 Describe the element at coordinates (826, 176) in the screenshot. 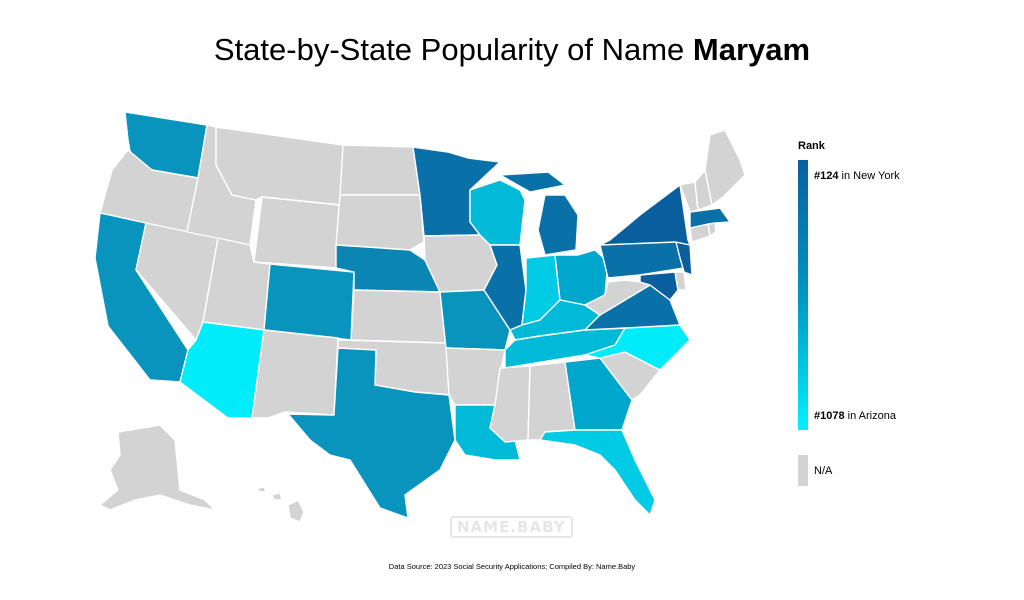

I see `legend-top-rank: #124` at that location.